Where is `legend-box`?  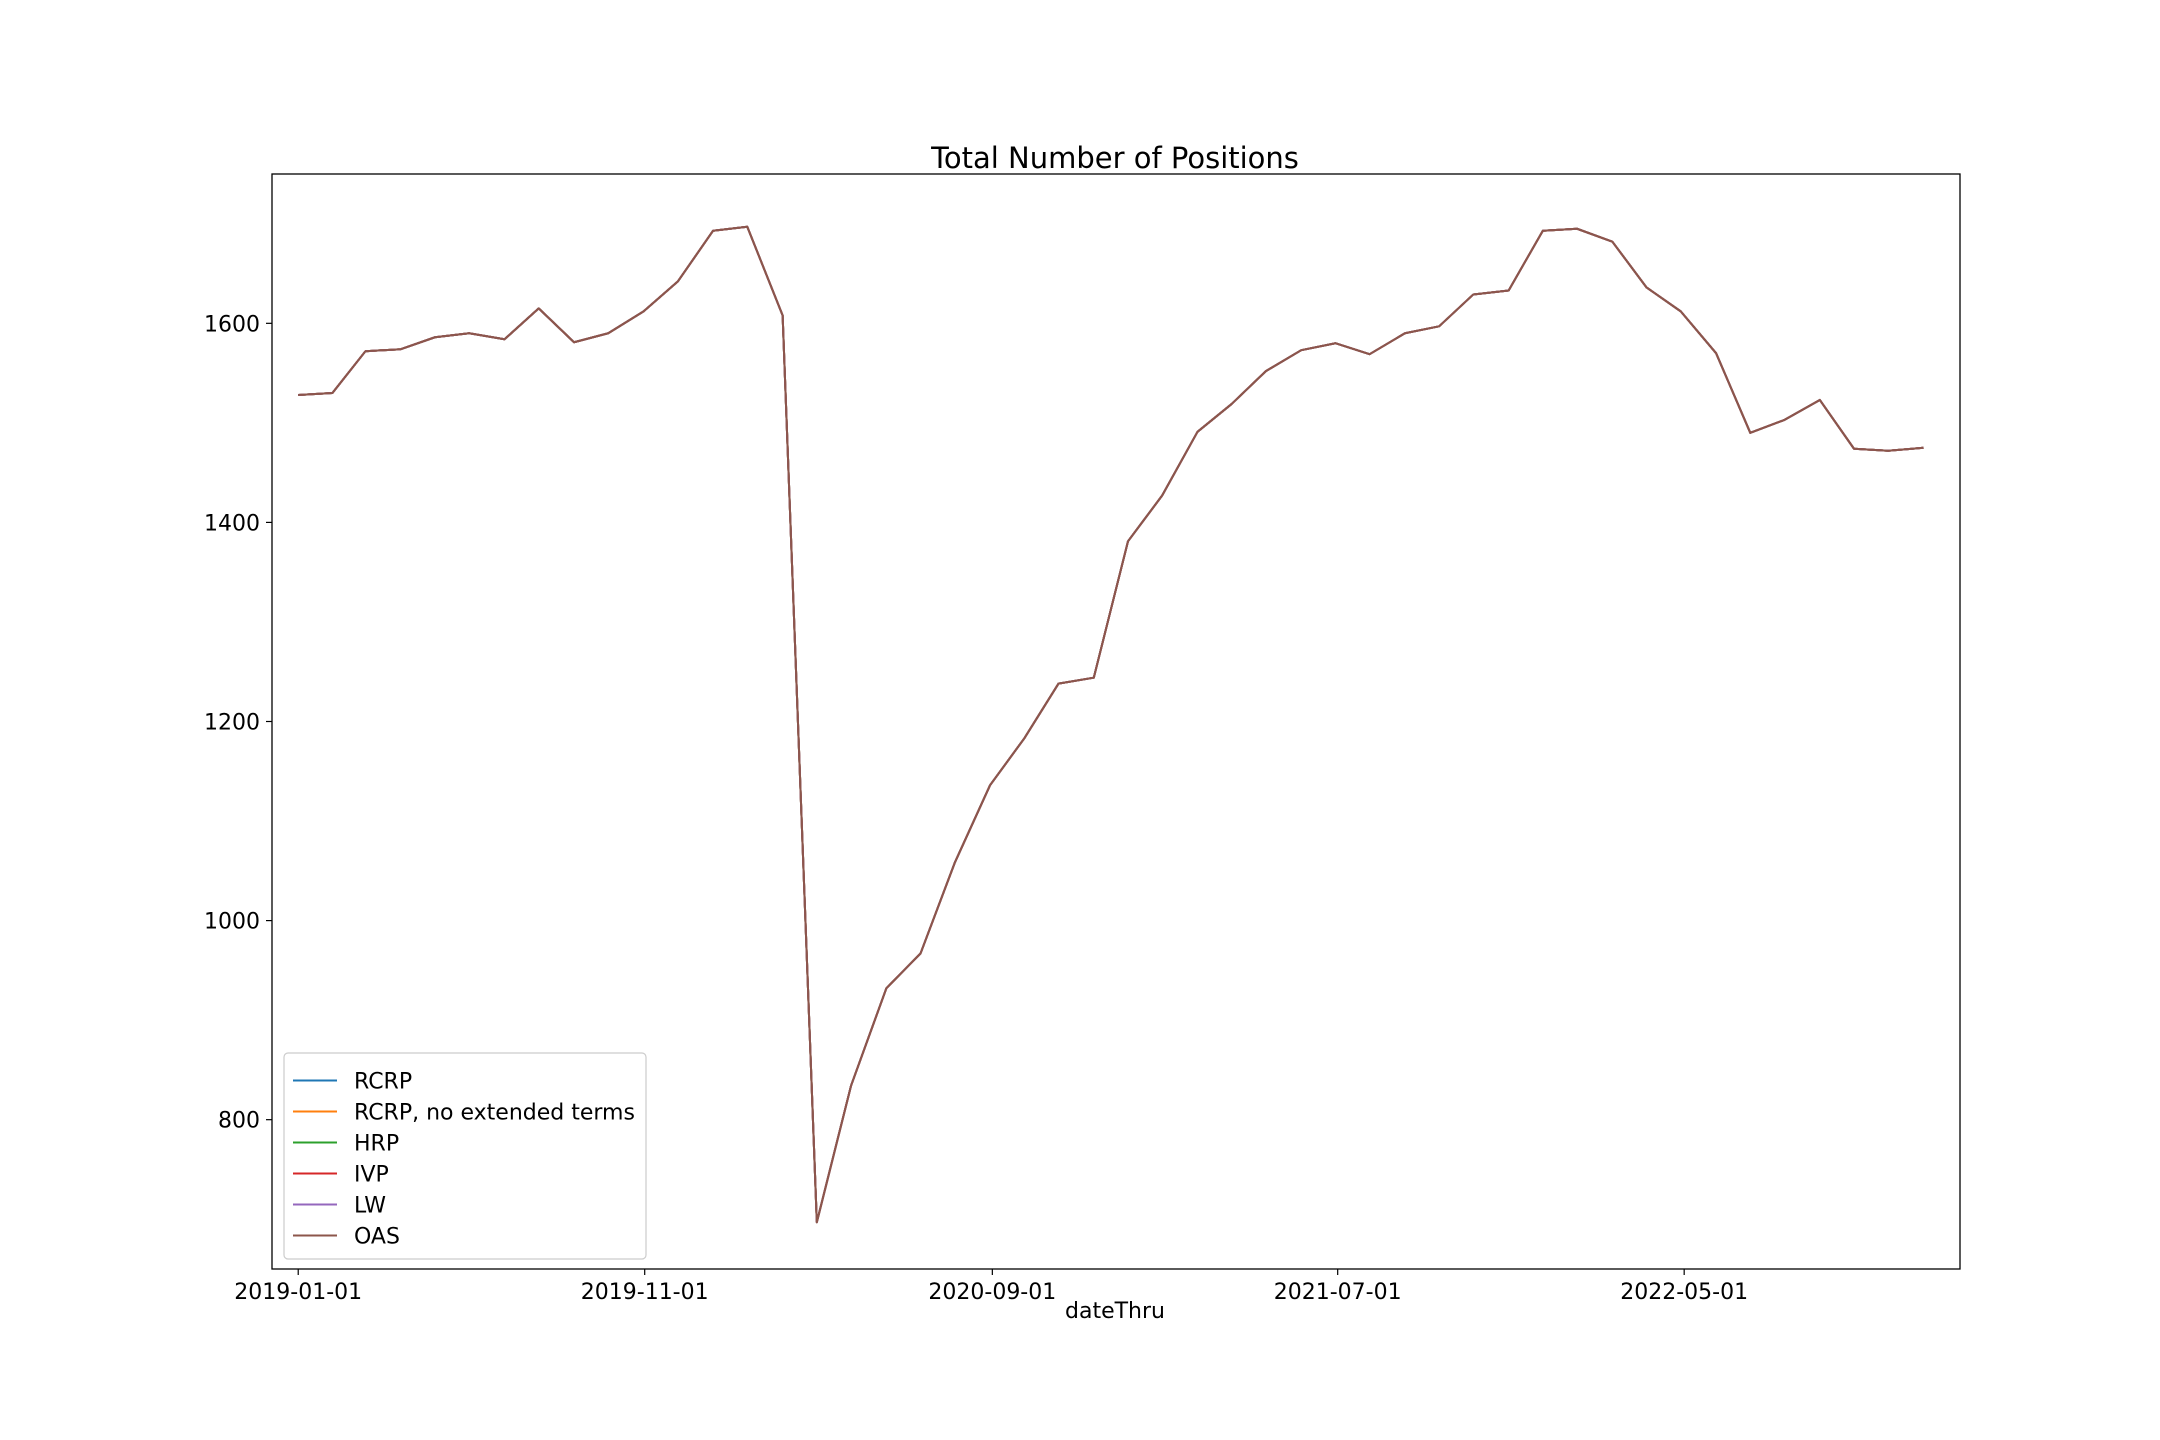
legend-box is located at coordinates (465, 1156).